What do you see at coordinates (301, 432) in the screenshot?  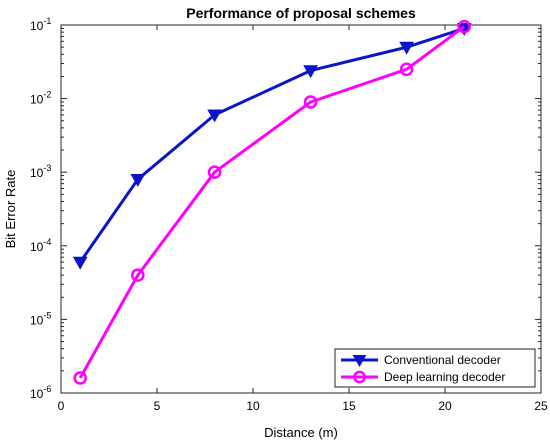 I see `x-axis-label: Distance (m)` at bounding box center [301, 432].